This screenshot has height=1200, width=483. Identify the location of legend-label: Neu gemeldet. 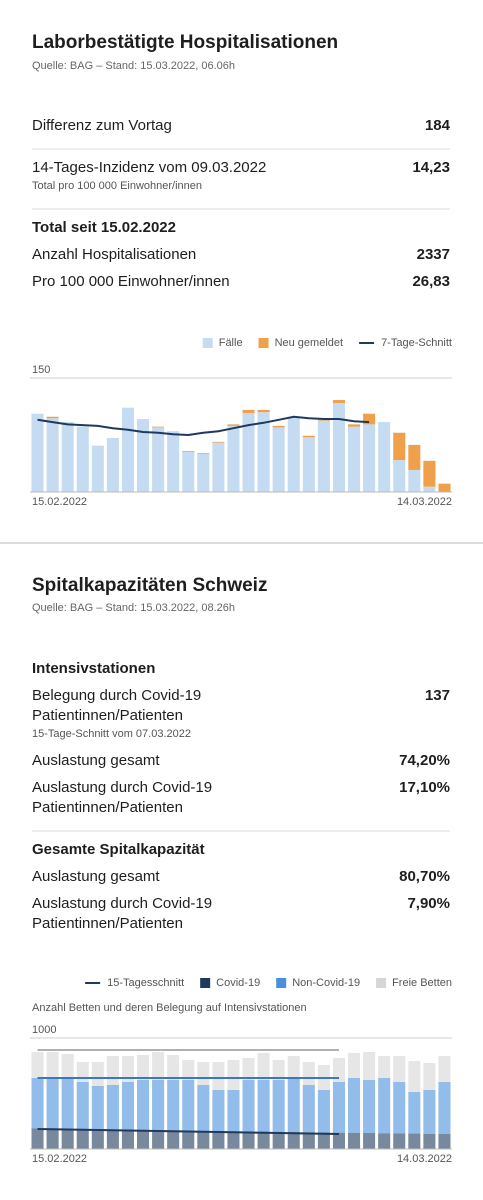
(309, 343).